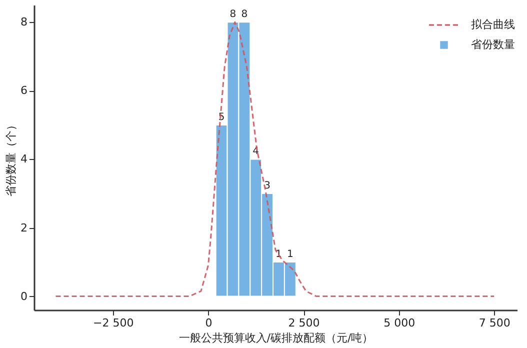 The width and height of the screenshot is (527, 348). I want to click on y-tick-label: 4, so click(24, 159).